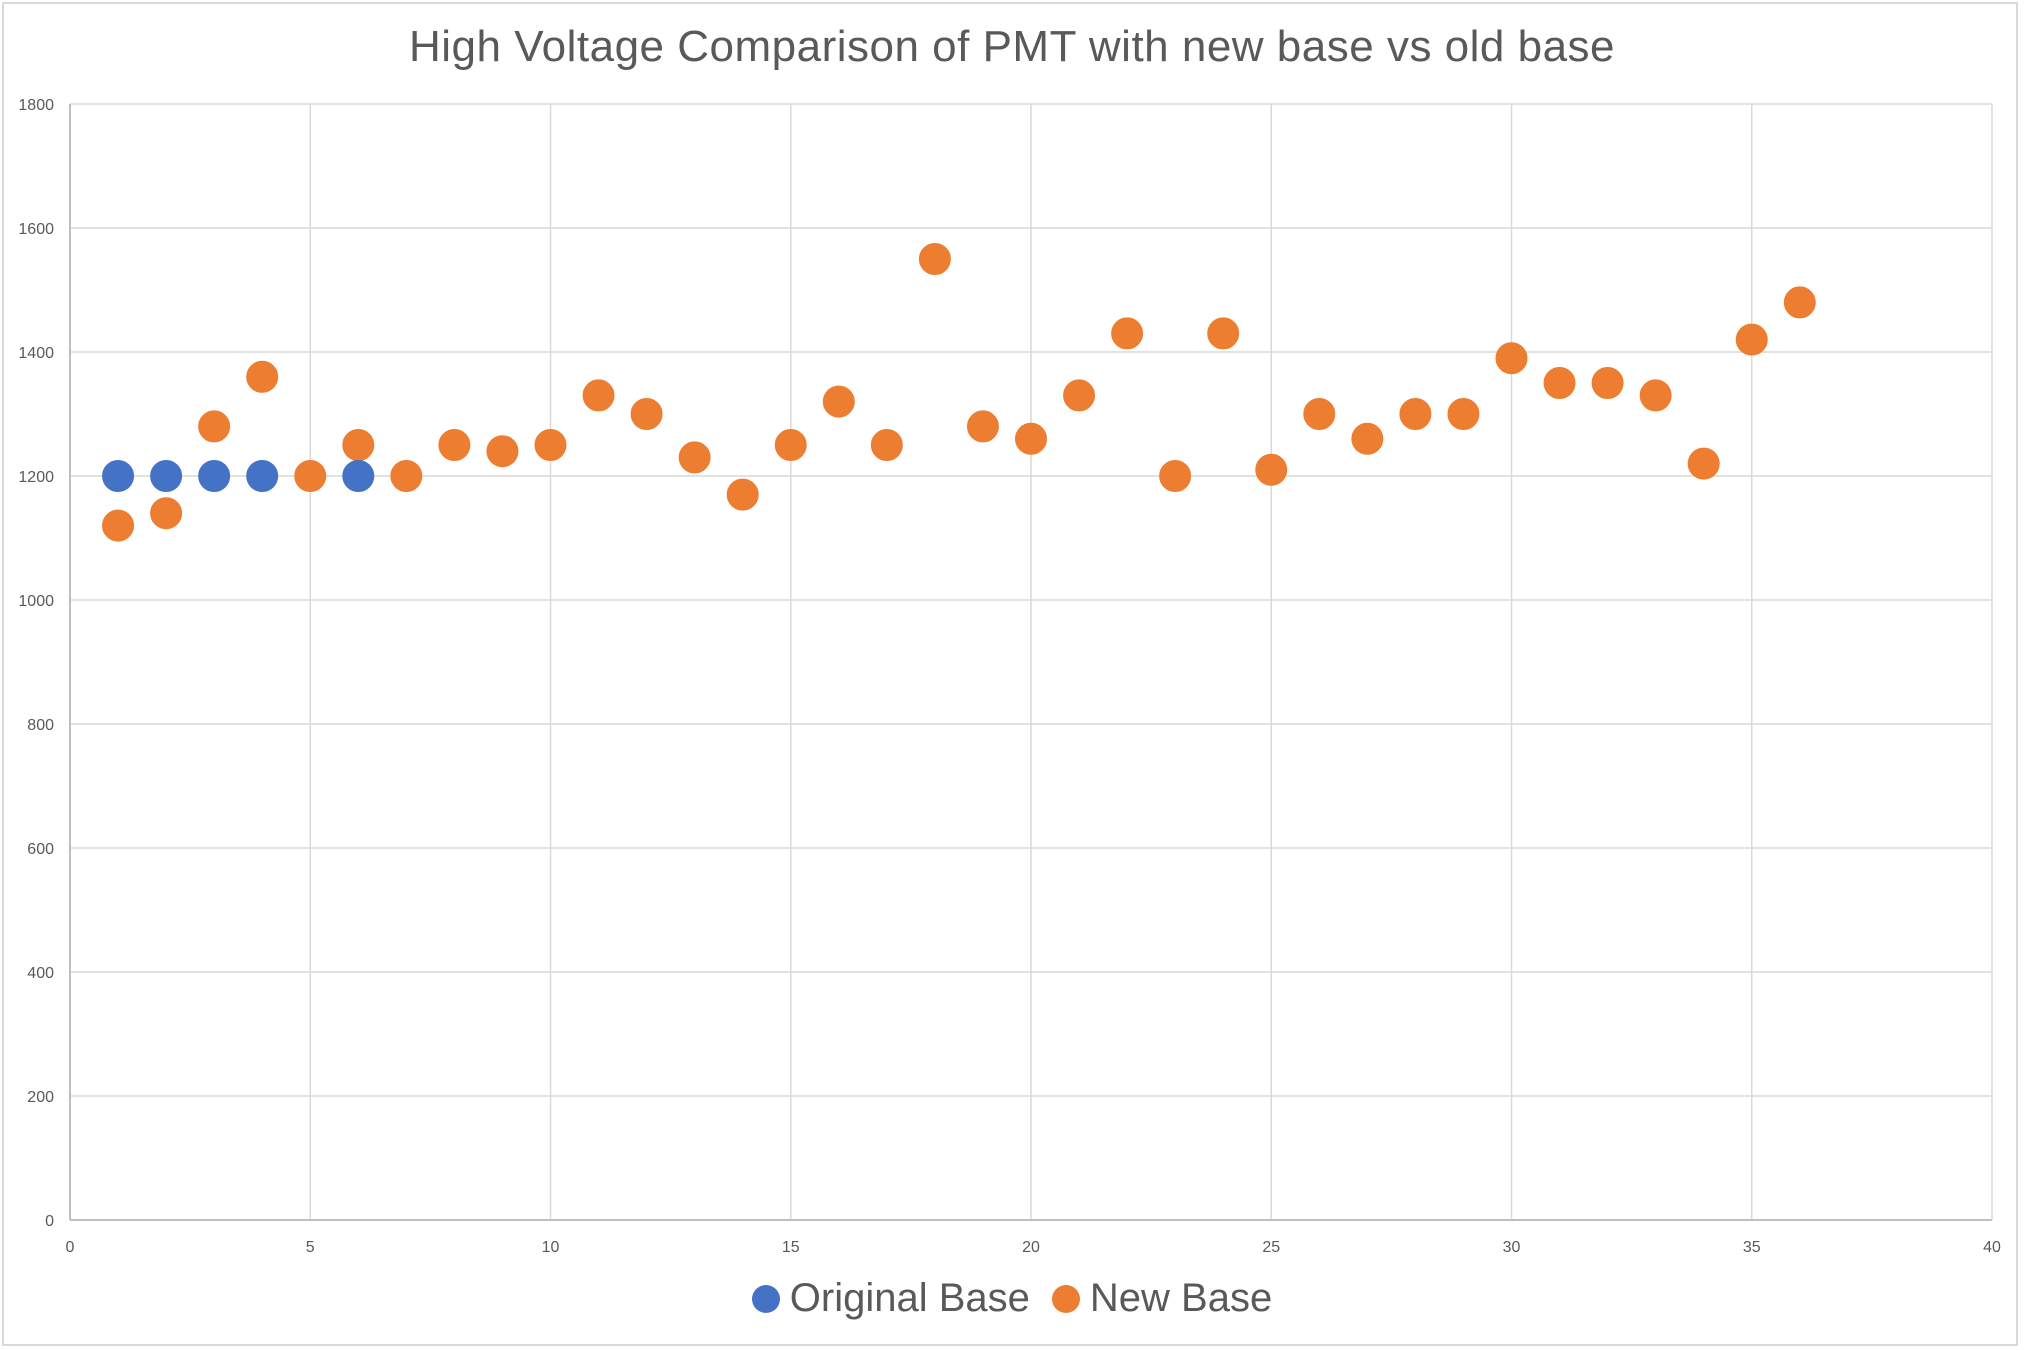  I want to click on y-tick-label: 1200, so click(36, 477).